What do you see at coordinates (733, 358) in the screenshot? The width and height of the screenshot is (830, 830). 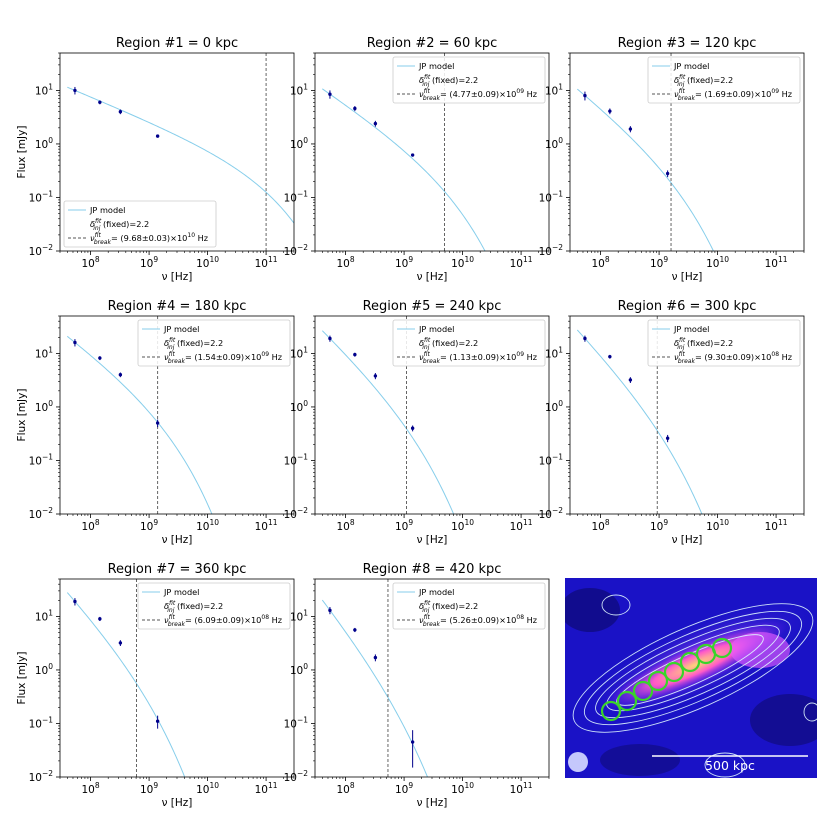 I see `legend-break-label: νfit break= (9.30±0.09)×1008 Hz` at bounding box center [733, 358].